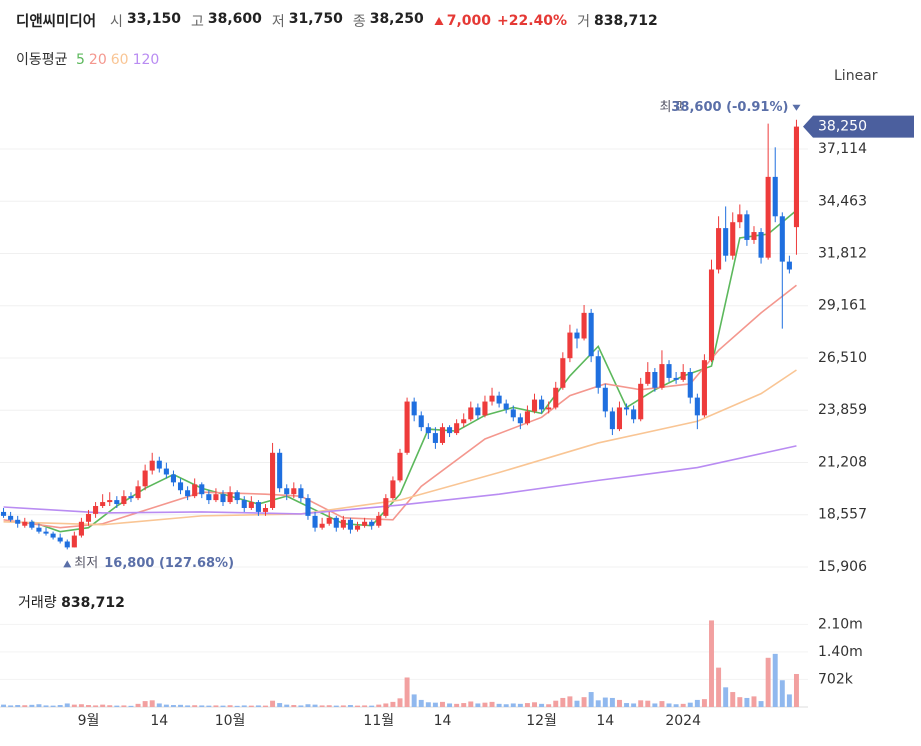 The image size is (921, 746). What do you see at coordinates (56, 22) in the screenshot?
I see `stock-name: 디앤씨미디어` at bounding box center [56, 22].